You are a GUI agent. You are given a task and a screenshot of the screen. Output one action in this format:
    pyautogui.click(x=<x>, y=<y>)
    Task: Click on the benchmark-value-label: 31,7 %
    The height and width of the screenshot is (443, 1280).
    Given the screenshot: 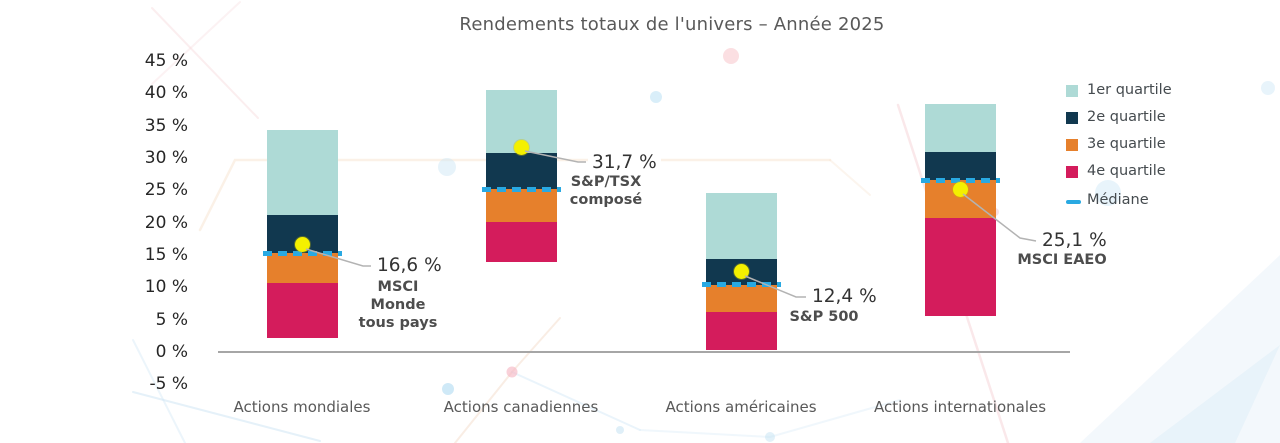 What is the action you would take?
    pyautogui.click(x=624, y=162)
    